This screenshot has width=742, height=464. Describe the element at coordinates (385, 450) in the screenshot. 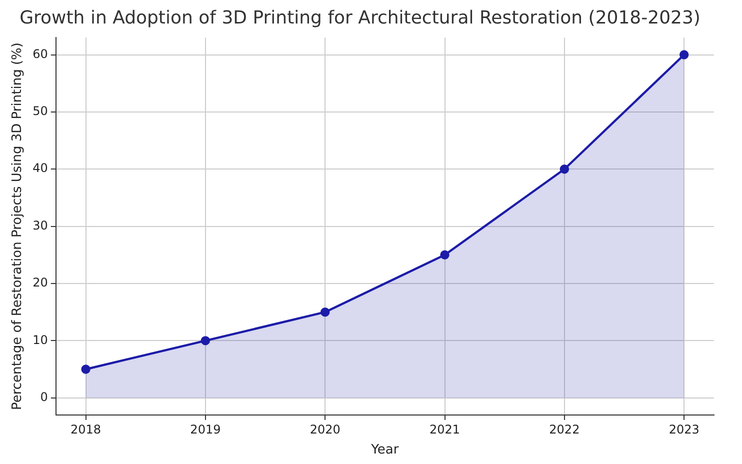

I see `x-axis-title: Year` at that location.